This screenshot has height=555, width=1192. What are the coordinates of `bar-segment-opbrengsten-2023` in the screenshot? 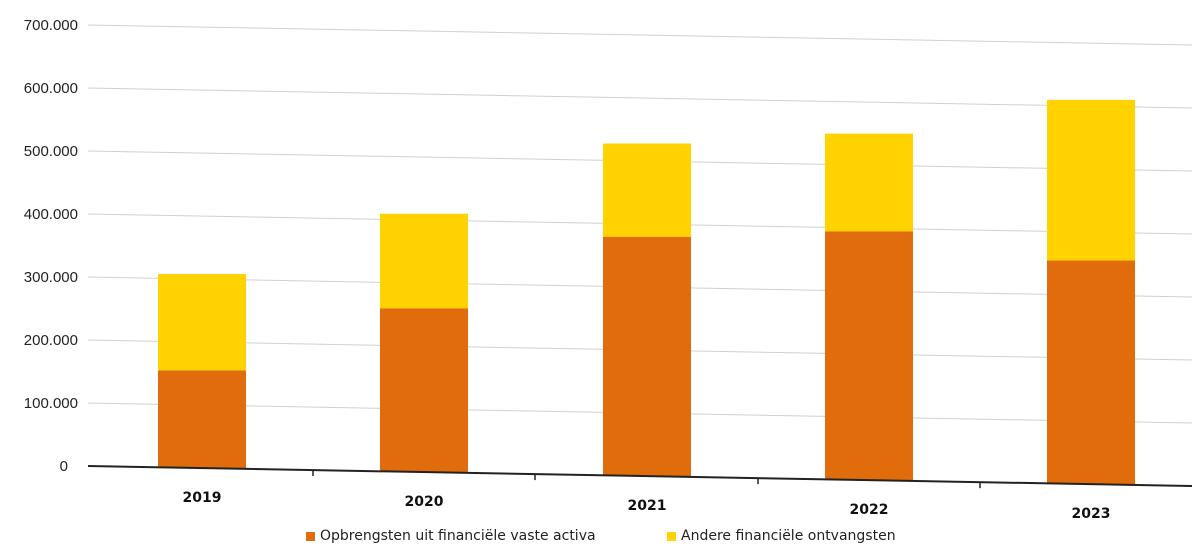 It's located at (1091, 372).